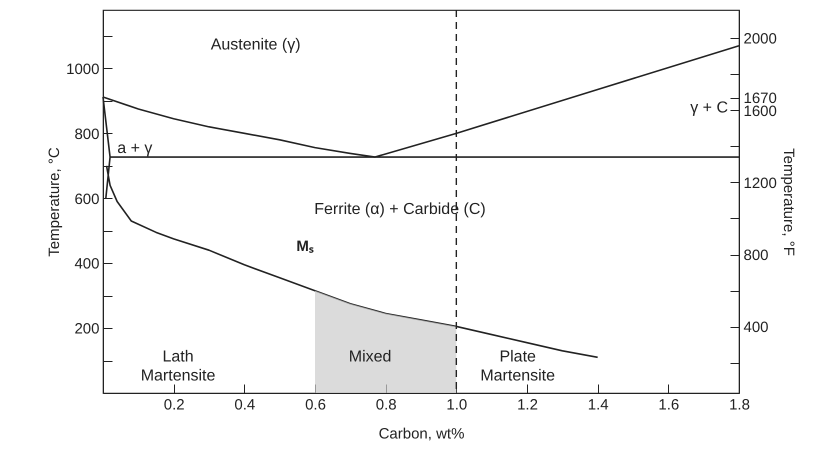 The height and width of the screenshot is (467, 837). I want to click on x-tick-label: 1.6, so click(669, 405).